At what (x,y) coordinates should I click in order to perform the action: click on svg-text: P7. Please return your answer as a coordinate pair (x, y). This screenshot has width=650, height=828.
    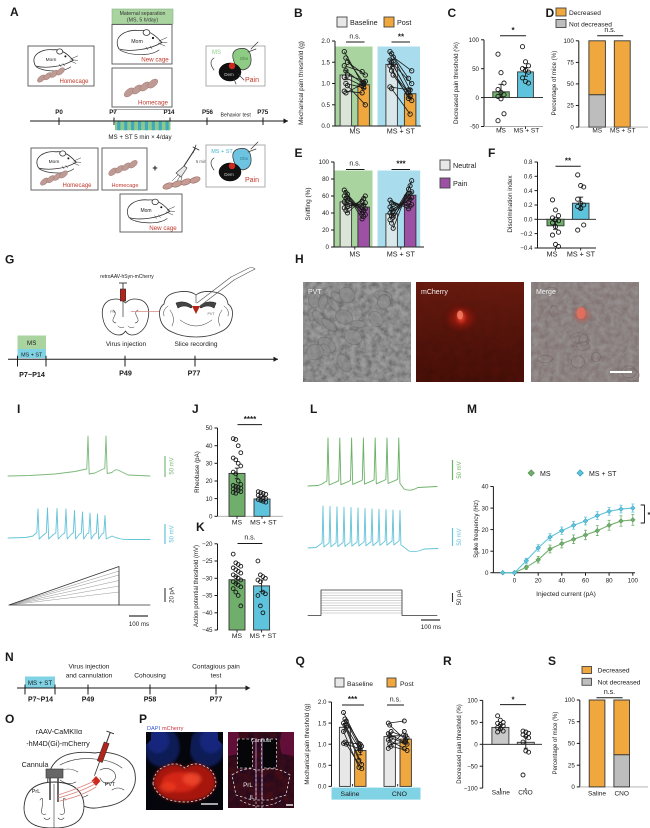
    Looking at the image, I should click on (113, 112).